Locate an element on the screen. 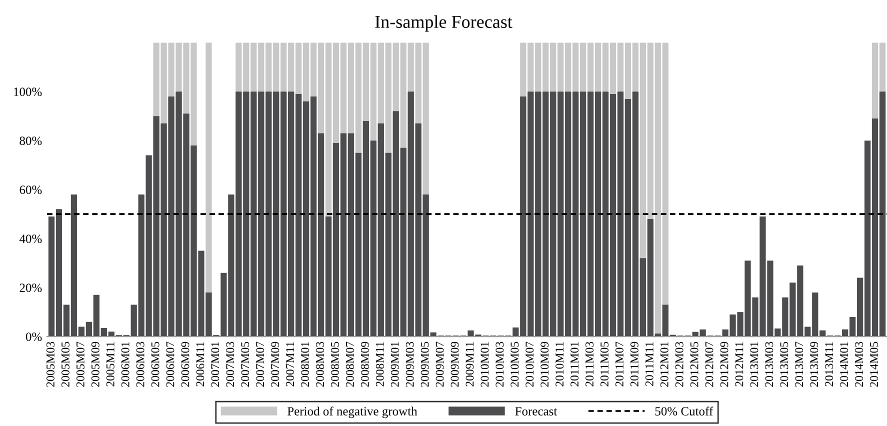 The width and height of the screenshot is (887, 426). x-tick-label: 2010M05 is located at coordinates (514, 364).